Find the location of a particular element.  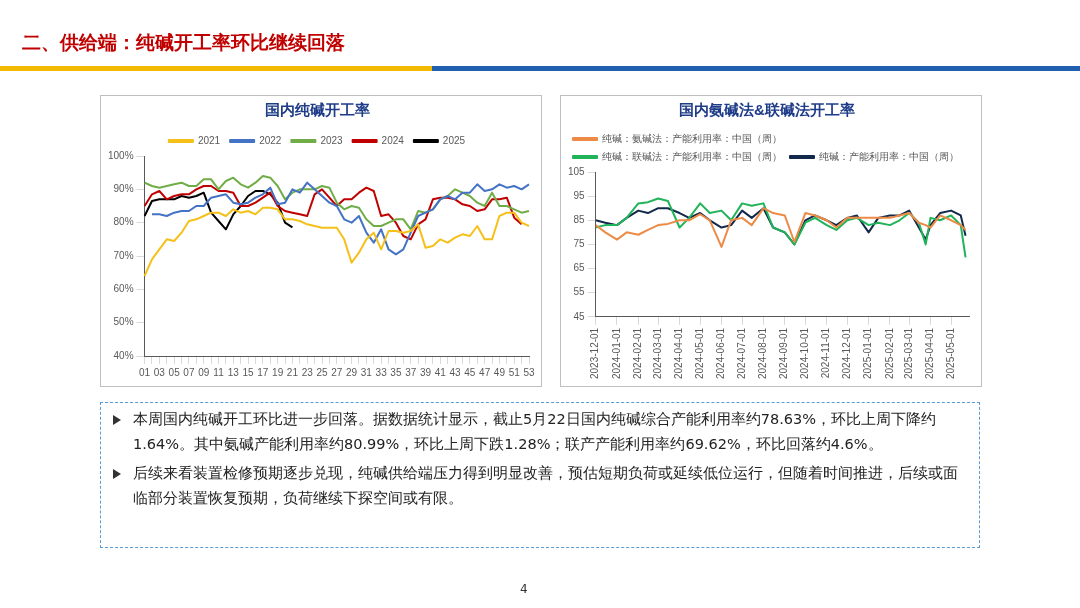

legend-label: 纯碱：产能利用率：中国（周） is located at coordinates (889, 156).